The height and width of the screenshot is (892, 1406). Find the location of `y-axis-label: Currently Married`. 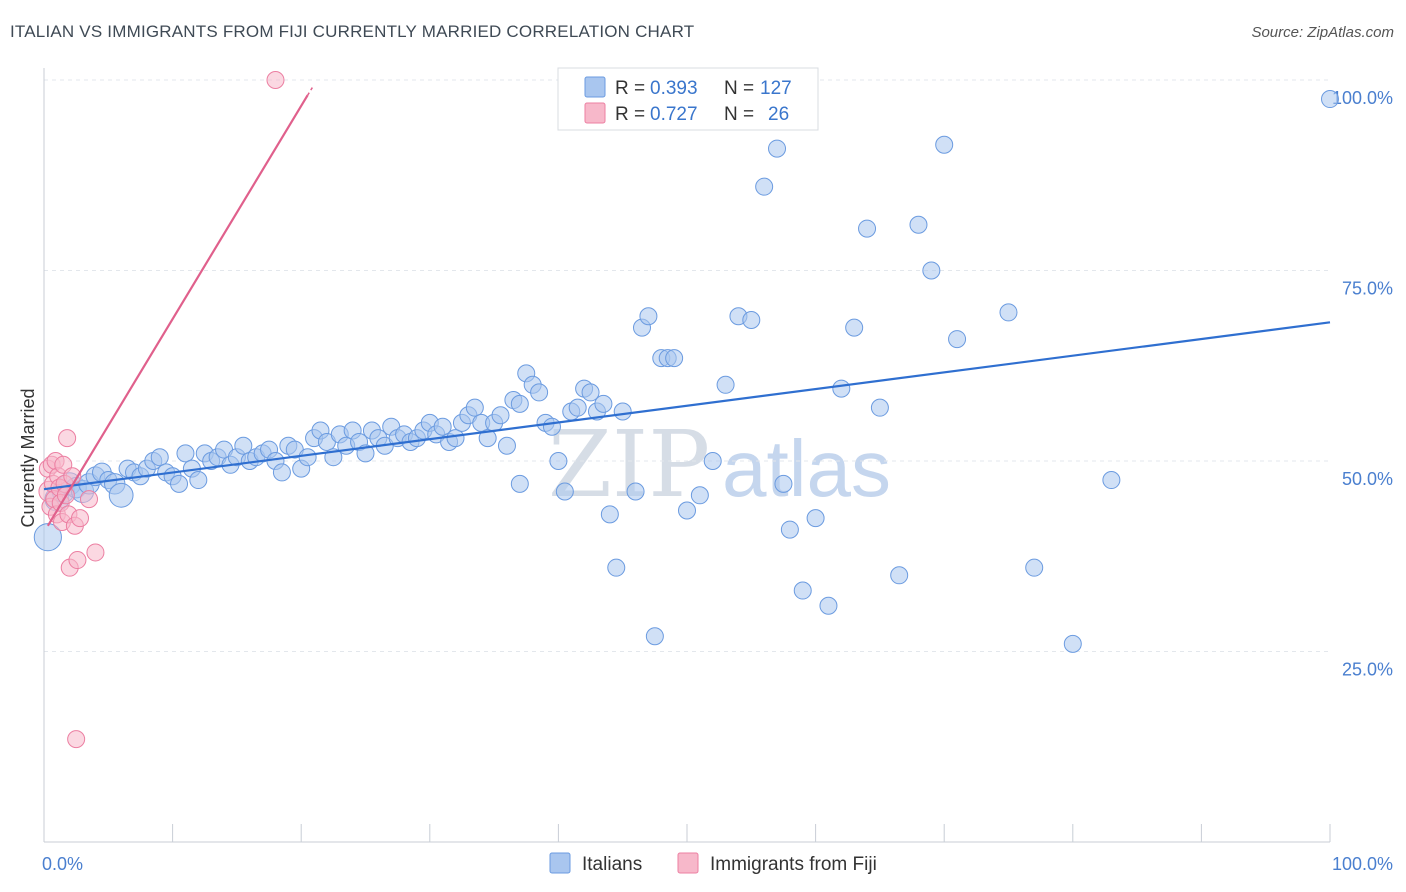

y-axis-label: Currently Married is located at coordinates (28, 457).